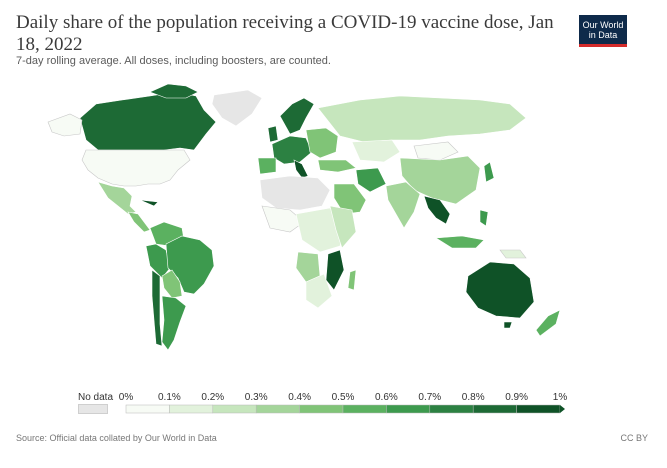  Describe the element at coordinates (508, 325) in the screenshot. I see `region-tasmania` at that location.